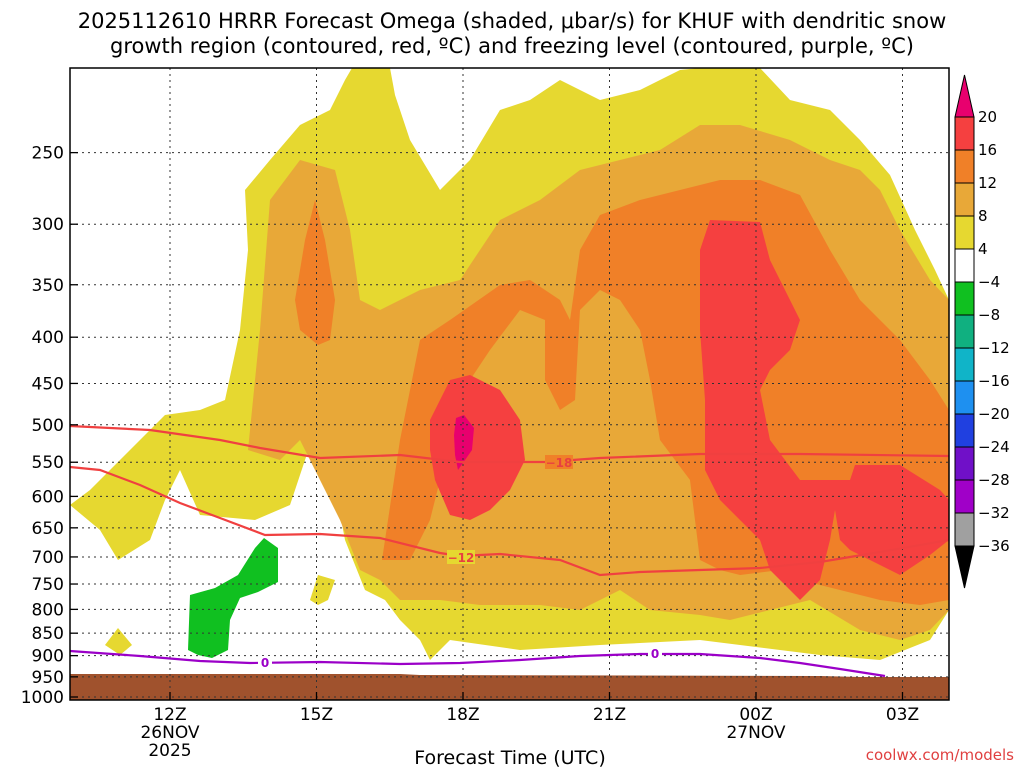 The image size is (1024, 768). Describe the element at coordinates (994, 546) in the screenshot. I see `colorbar-label: −36` at that location.